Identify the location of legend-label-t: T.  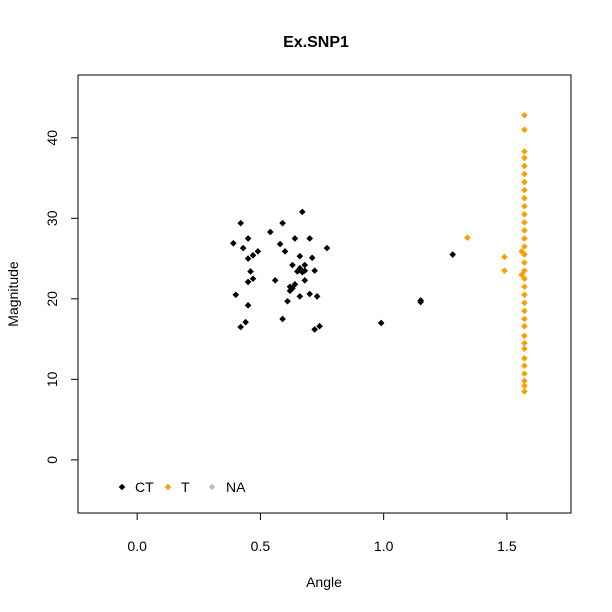
(185, 487).